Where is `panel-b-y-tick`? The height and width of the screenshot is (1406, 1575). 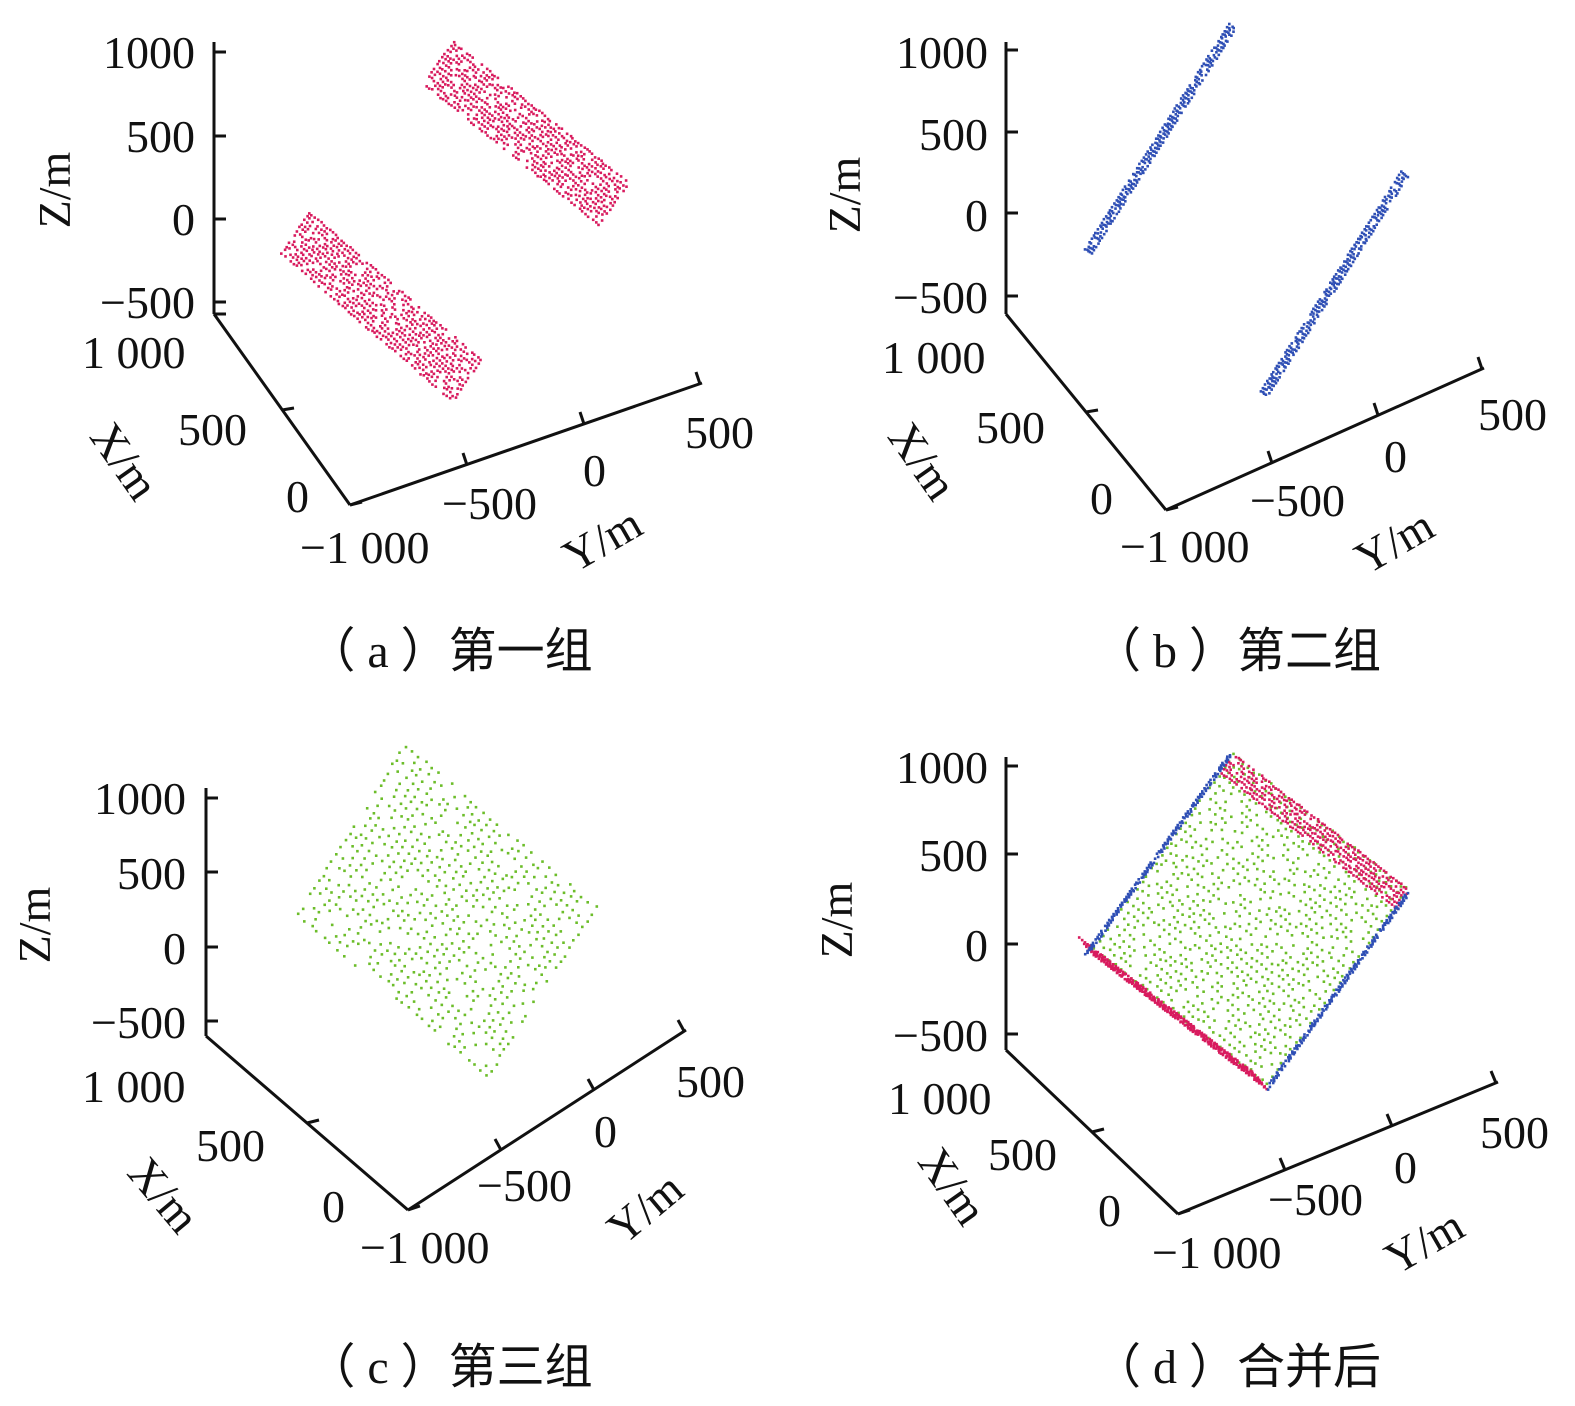
panel-b-y-tick is located at coordinates (1270, 457).